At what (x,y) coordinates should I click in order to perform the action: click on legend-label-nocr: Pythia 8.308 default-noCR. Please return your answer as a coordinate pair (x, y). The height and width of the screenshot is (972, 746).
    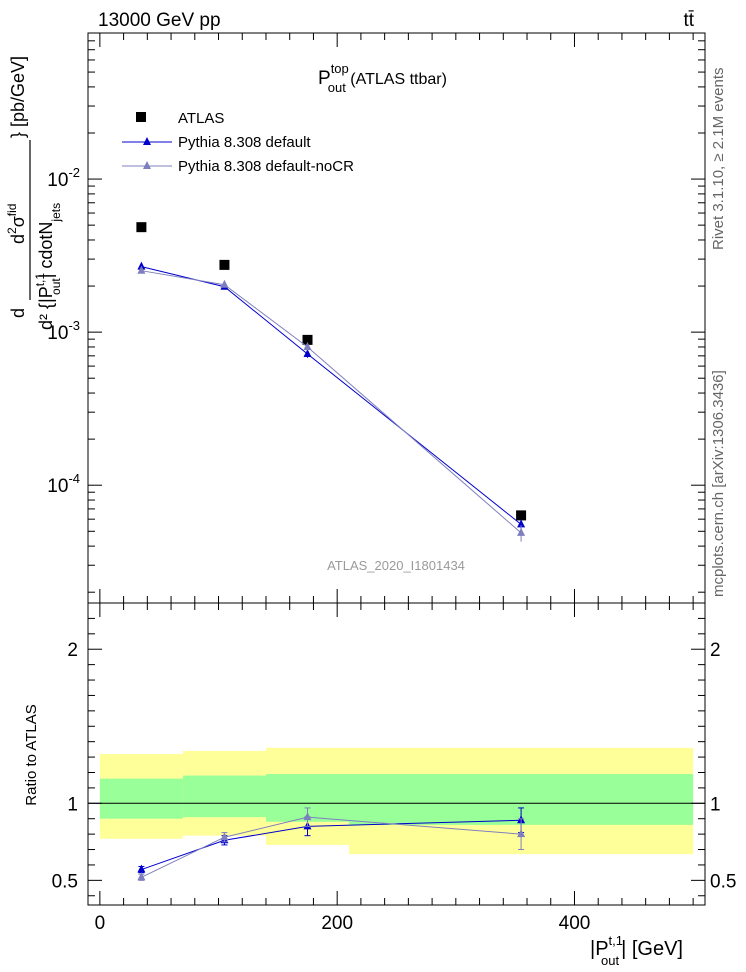
    Looking at the image, I should click on (266, 166).